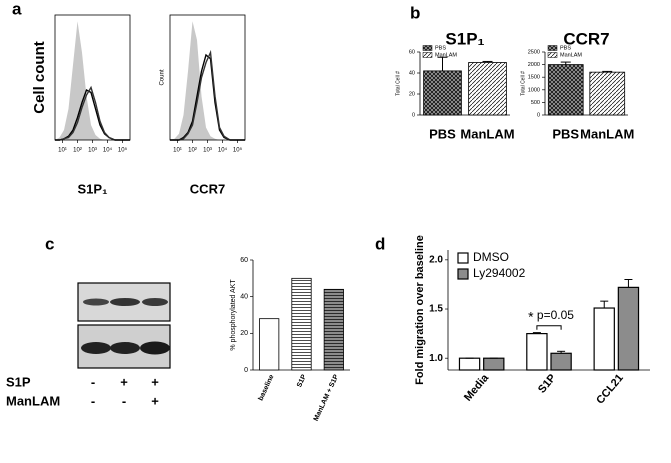  Describe the element at coordinates (610, 389) in the screenshot. I see `x-tick-label: CCL21` at that location.